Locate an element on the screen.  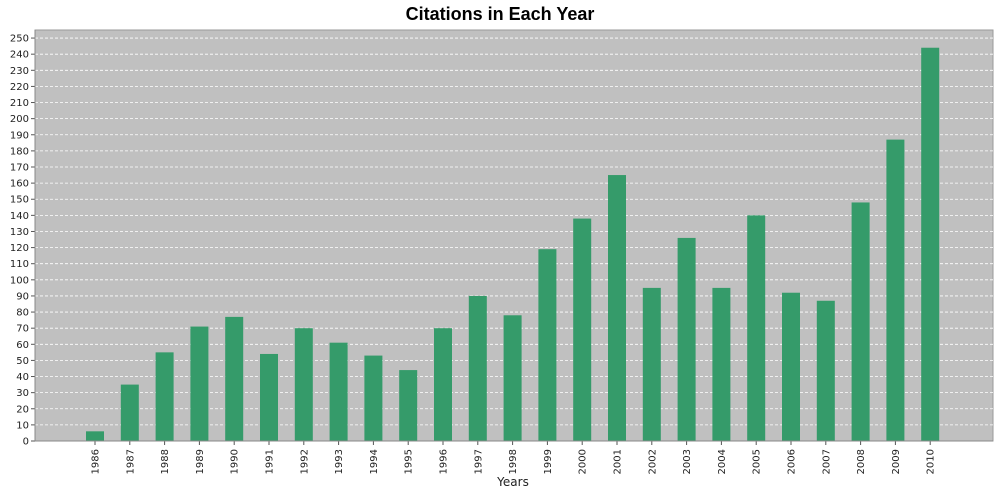
x-tick-label: 2005 is located at coordinates (757, 461).